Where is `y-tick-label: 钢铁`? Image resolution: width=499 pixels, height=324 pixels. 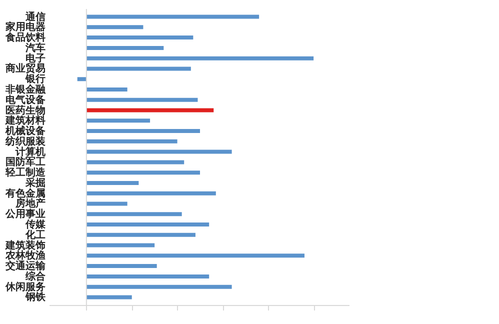
y-tick-label: 钢铁 is located at coordinates (35, 297).